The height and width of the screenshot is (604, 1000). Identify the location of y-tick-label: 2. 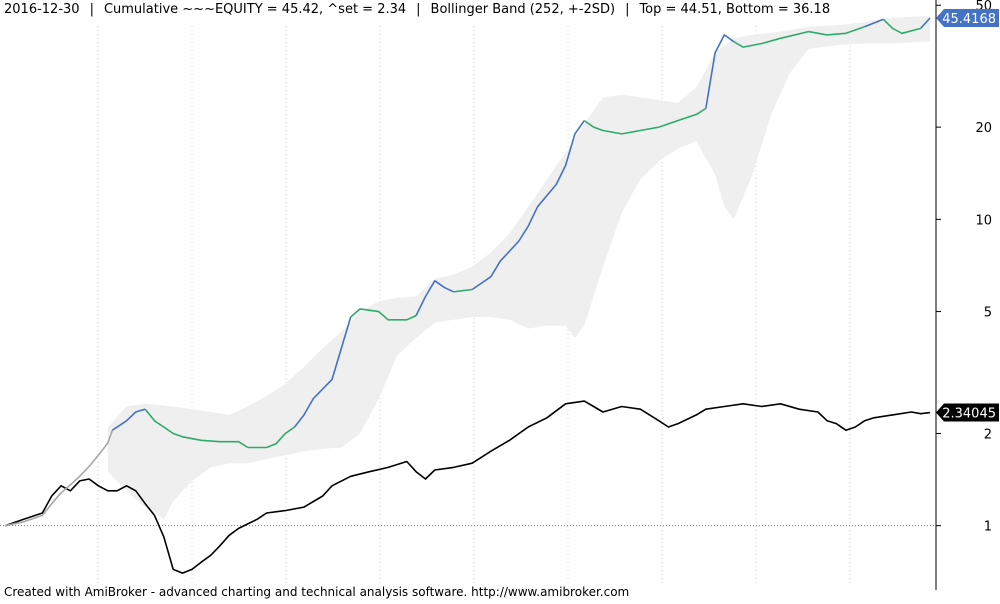
(988, 434).